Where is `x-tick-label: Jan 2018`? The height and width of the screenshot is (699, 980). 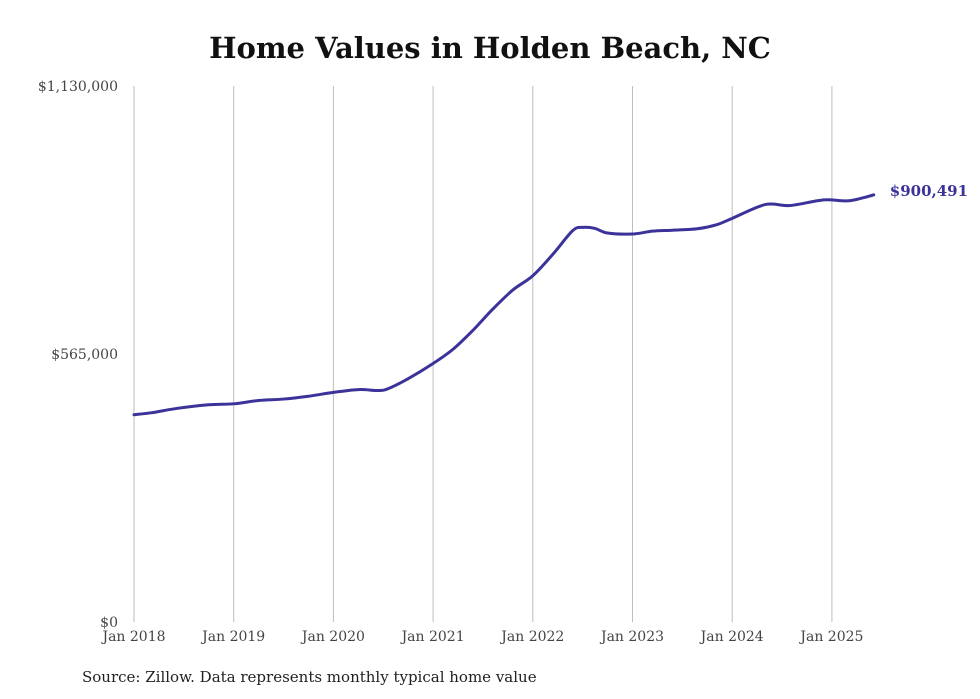
x-tick-label: Jan 2018 is located at coordinates (132, 637).